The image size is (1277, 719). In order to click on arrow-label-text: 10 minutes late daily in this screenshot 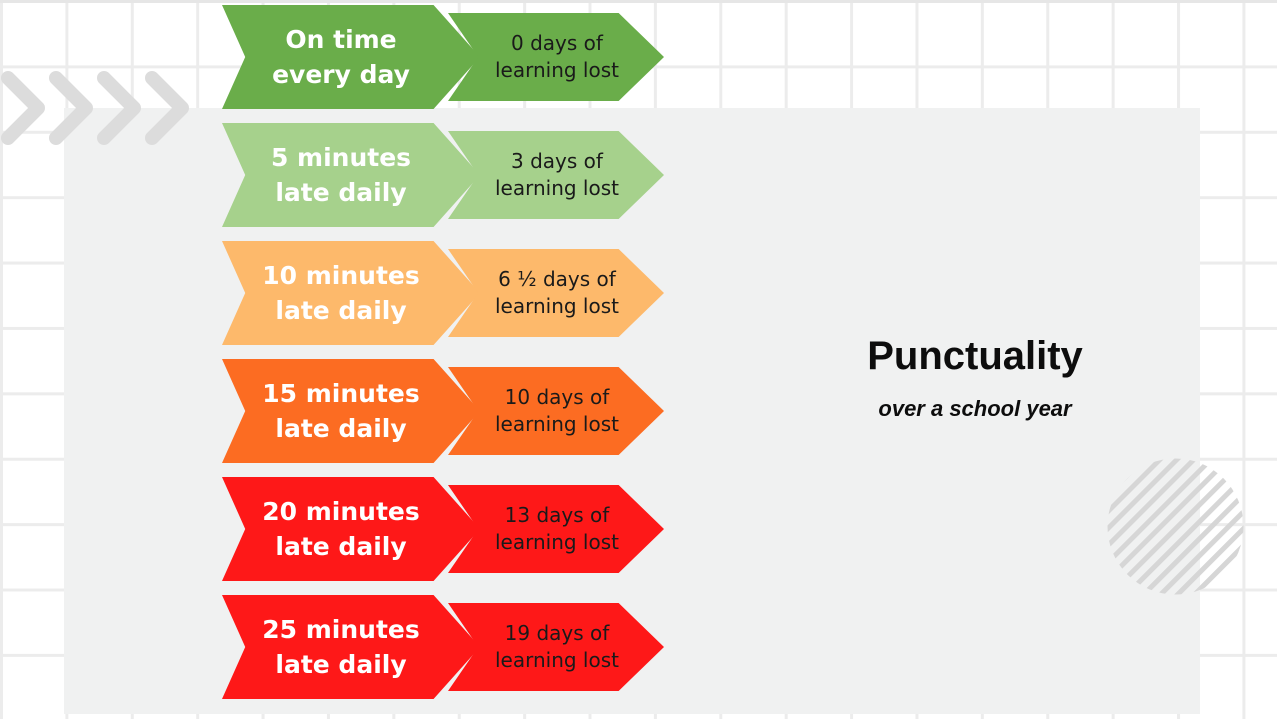, I will do `click(341, 293)`.